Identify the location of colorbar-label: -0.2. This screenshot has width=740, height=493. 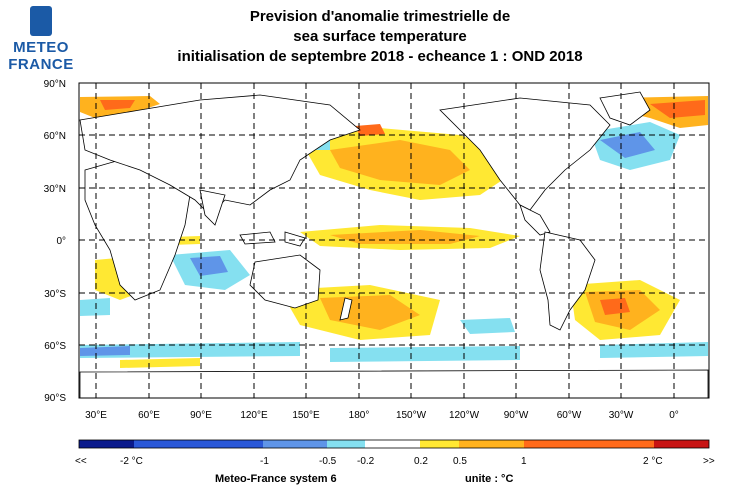
(366, 461).